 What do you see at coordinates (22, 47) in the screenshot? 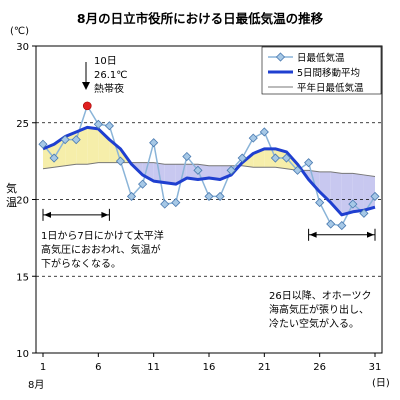
I see `y-tick-label-30: 30` at bounding box center [22, 47].